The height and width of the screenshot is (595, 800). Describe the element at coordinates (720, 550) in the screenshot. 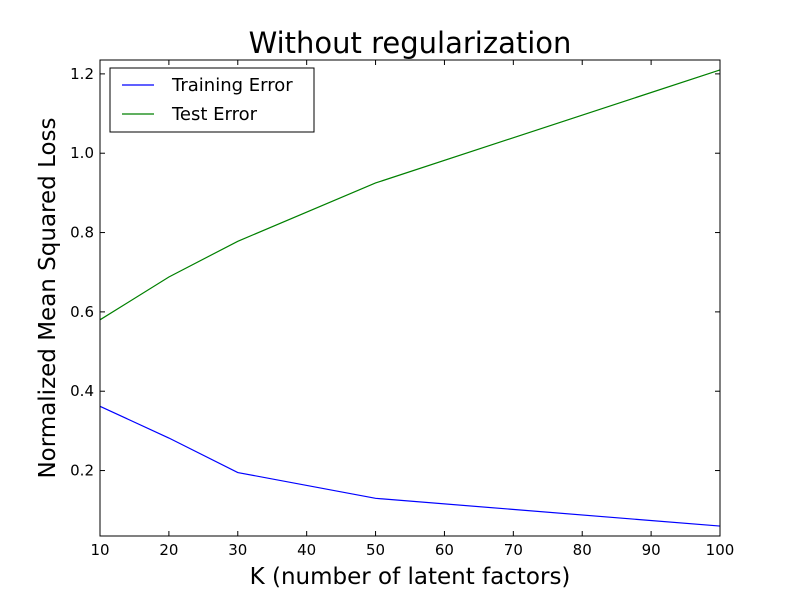

I see `x-tick-label: 100` at that location.